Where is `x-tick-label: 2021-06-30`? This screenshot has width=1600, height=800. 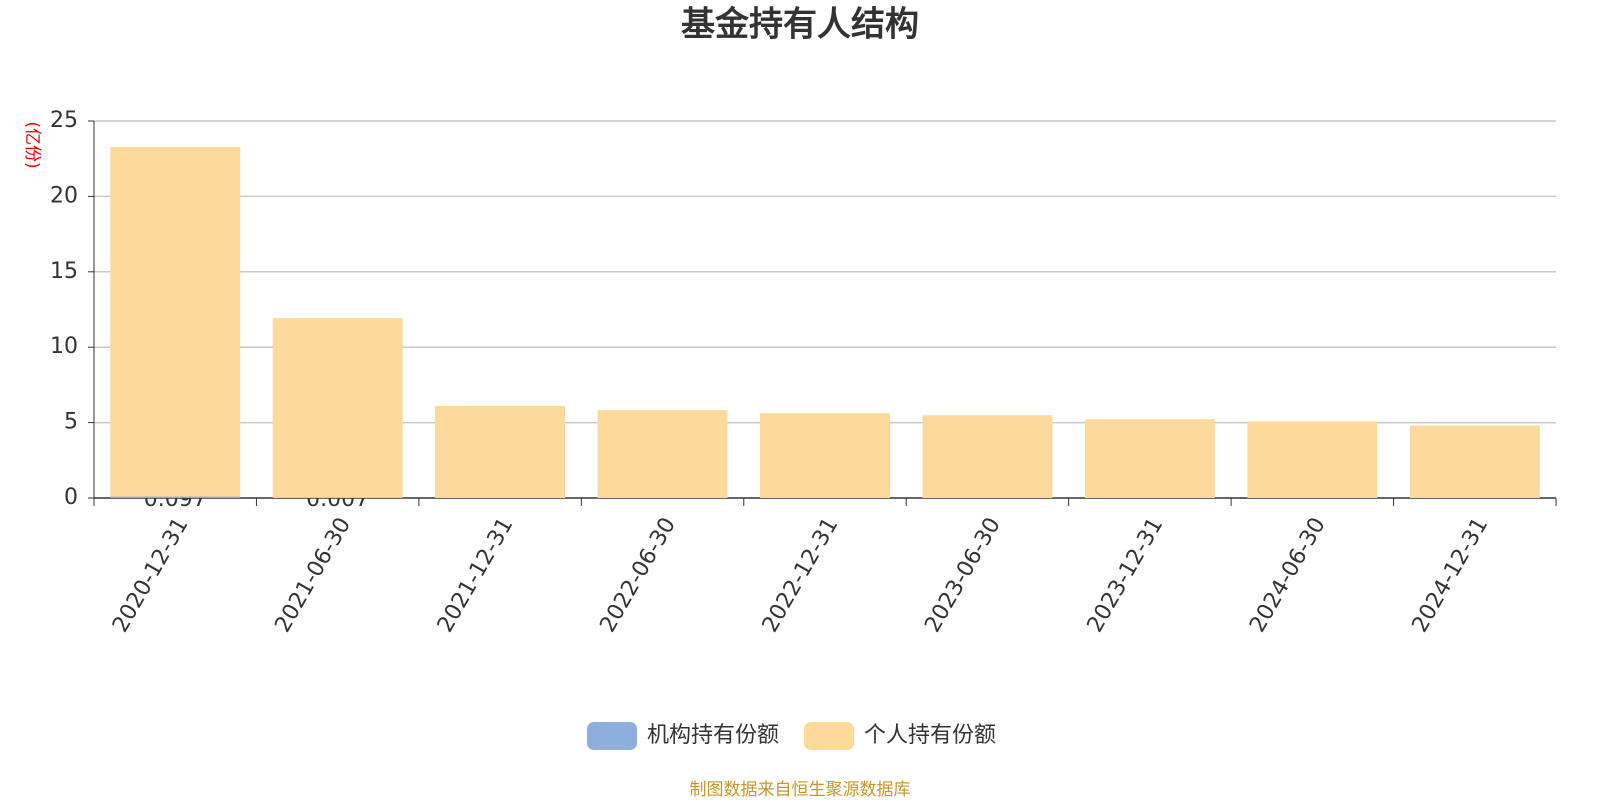 x-tick-label: 2021-06-30 is located at coordinates (313, 575).